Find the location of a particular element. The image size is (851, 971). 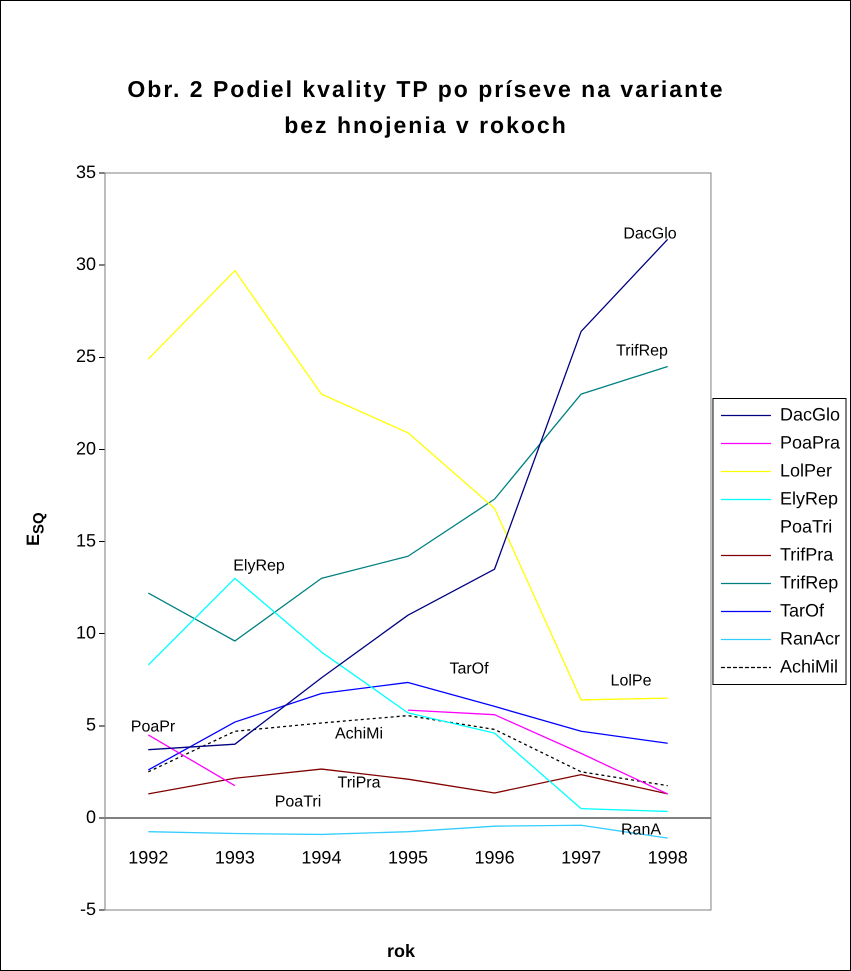

y-tick-label: 0 is located at coordinates (91, 816).